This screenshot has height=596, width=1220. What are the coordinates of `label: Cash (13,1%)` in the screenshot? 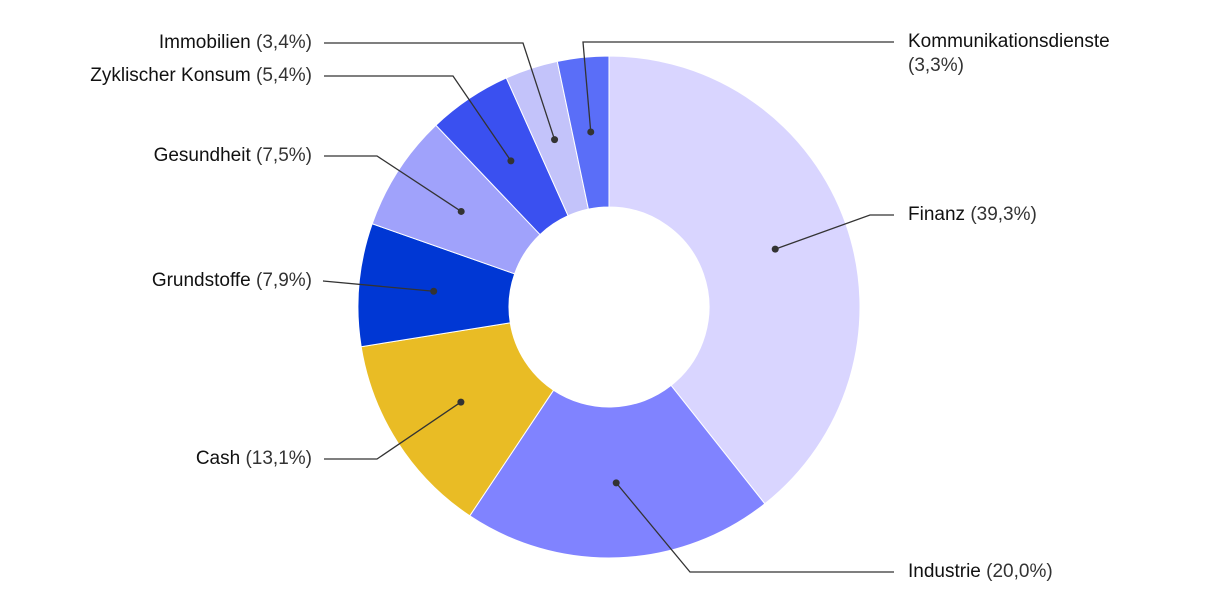 It's located at (254, 458).